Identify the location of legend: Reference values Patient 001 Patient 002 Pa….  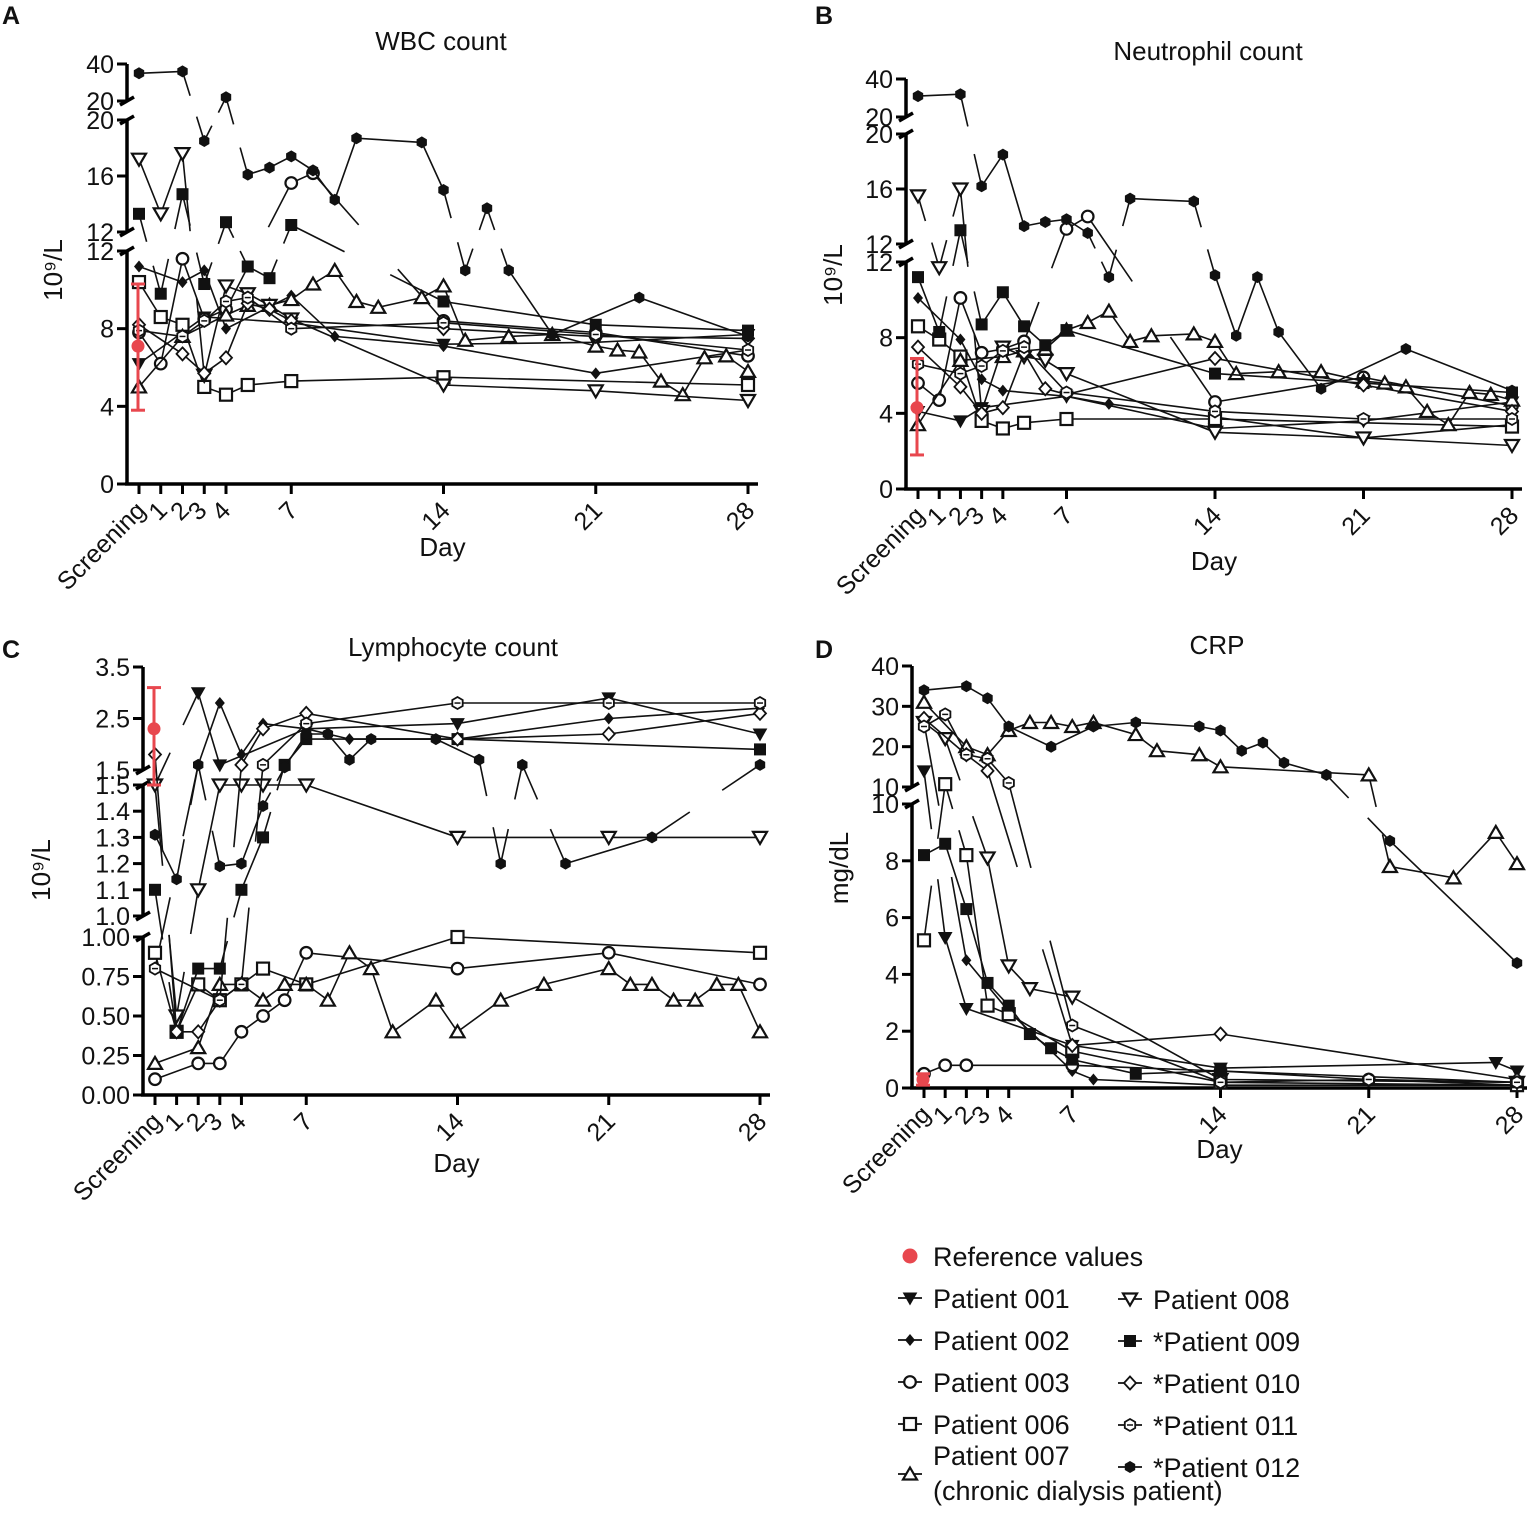
(1099, 1374).